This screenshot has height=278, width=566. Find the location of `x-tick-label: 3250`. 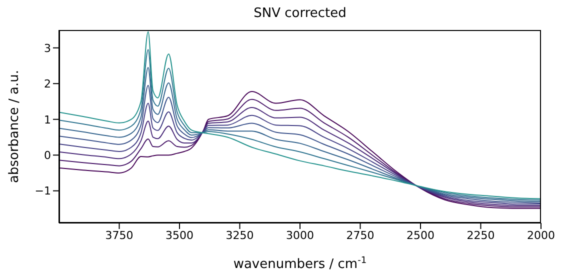

x-tick-label: 3250 is located at coordinates (240, 235).